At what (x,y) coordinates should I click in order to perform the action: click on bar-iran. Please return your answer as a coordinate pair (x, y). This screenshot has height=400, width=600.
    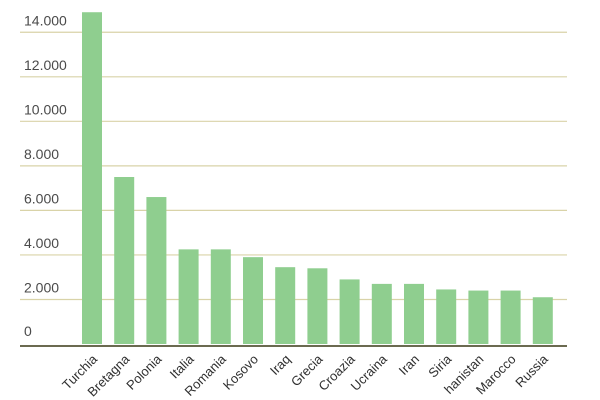
    Looking at the image, I should click on (414, 313).